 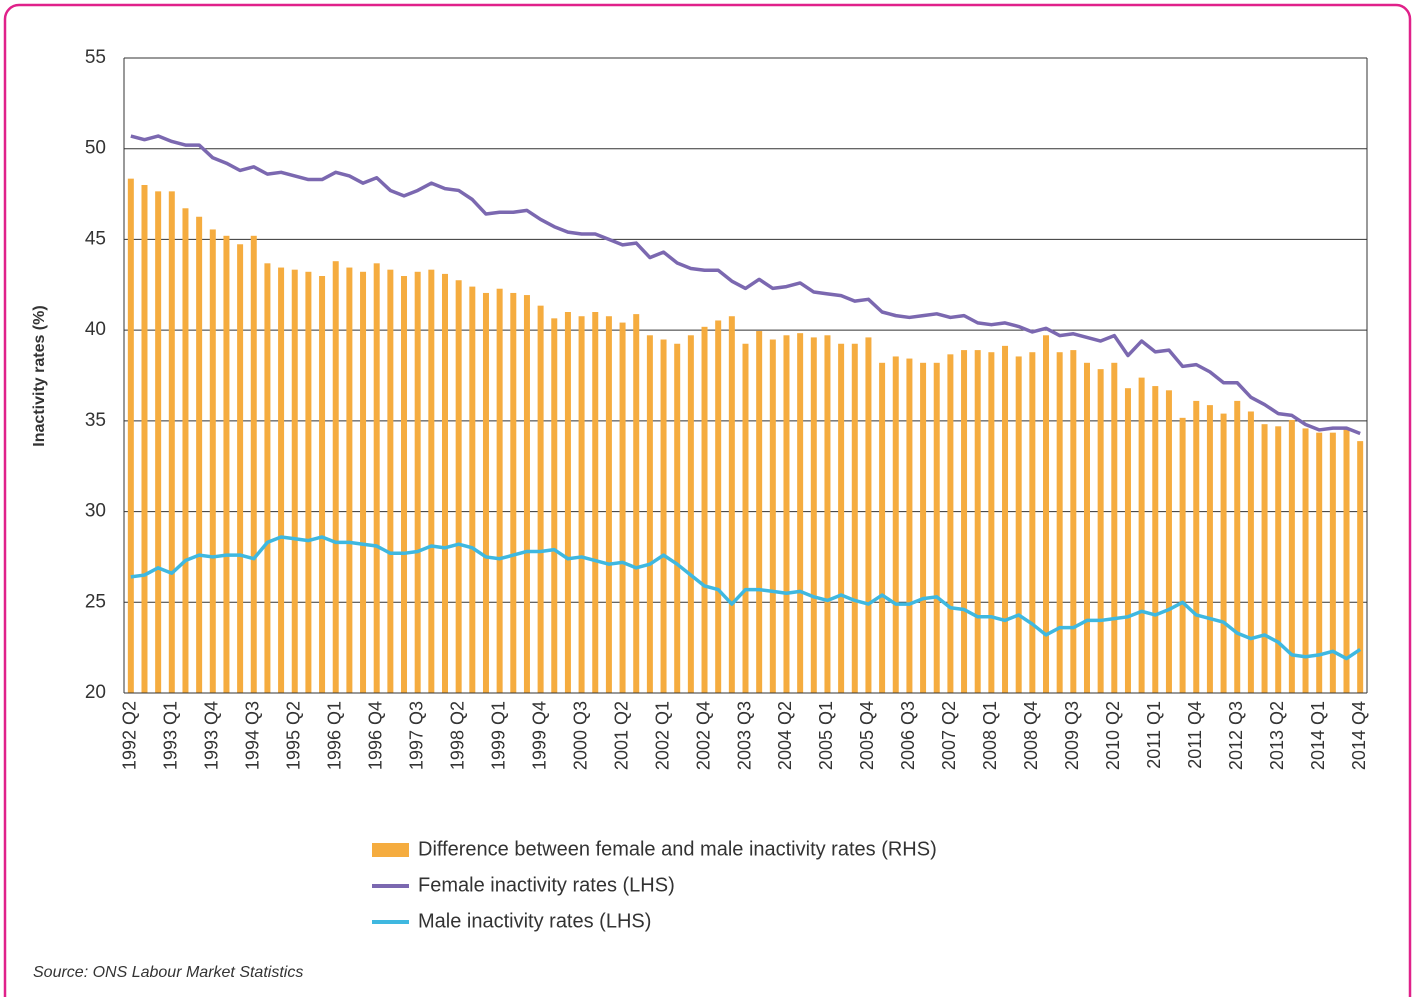 What do you see at coordinates (621, 735) in the screenshot?
I see `x-tick-label: 2001 Q2` at bounding box center [621, 735].